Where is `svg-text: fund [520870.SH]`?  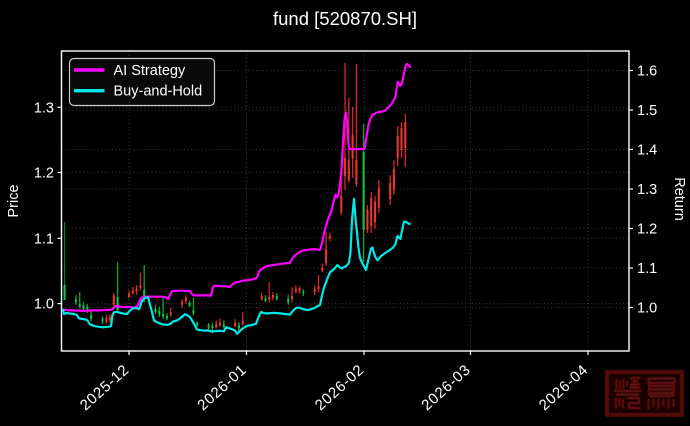
svg-text: fund [520870.SH] is located at coordinates (345, 18).